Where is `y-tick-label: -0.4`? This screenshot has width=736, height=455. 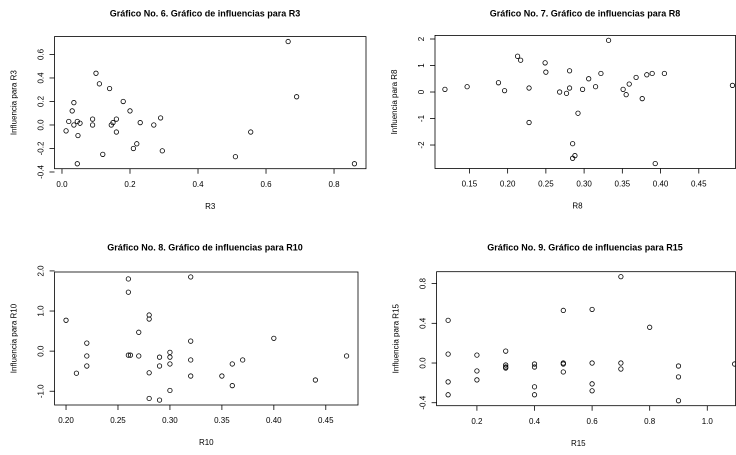
y-tick-label: -0.4 is located at coordinates (423, 402).